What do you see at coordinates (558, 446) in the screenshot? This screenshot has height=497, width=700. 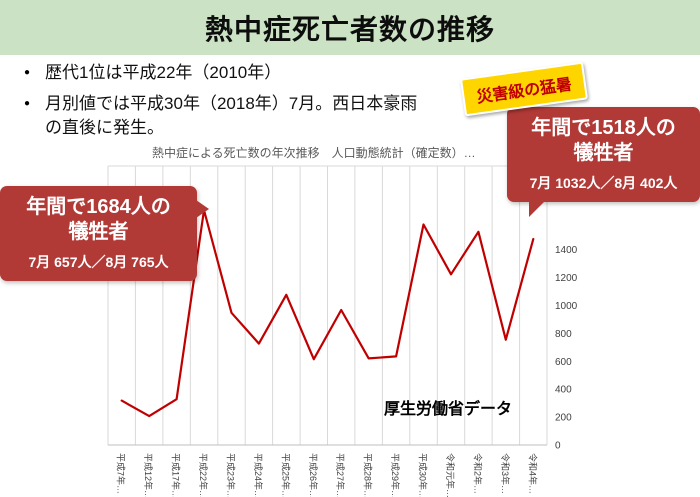 I see `y-tick-label: 0` at bounding box center [558, 446].